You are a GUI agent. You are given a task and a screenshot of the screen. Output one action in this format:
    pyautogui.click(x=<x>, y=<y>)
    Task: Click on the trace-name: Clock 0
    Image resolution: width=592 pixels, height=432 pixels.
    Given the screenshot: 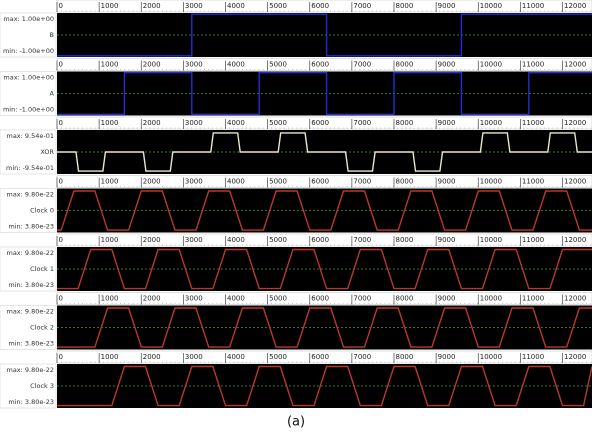 What is the action you would take?
    pyautogui.click(x=42, y=211)
    